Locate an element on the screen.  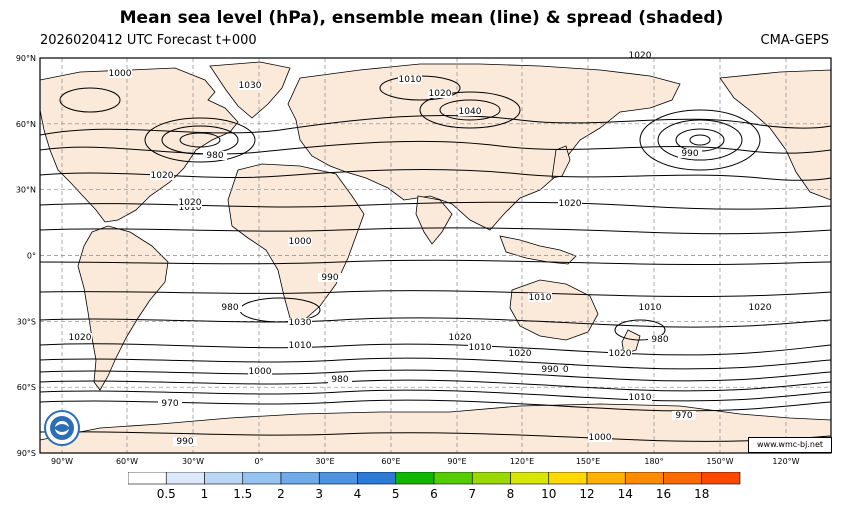
lon-label: 90°W is located at coordinates (62, 461).